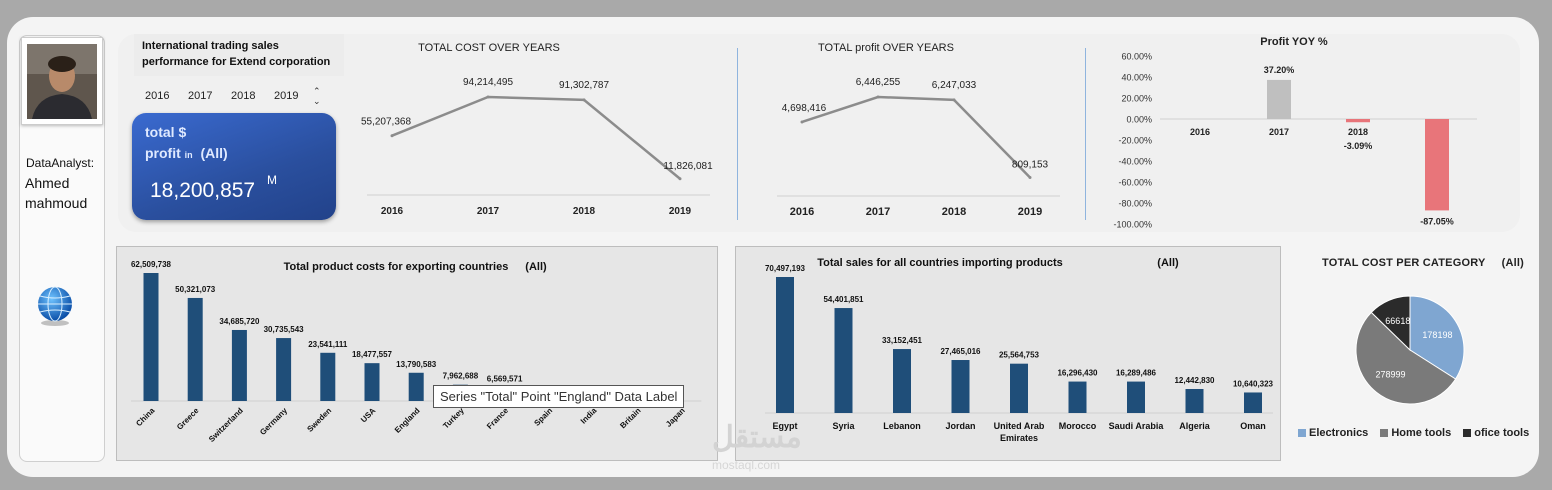  I want to click on x-tick-label: 2018, so click(584, 211).